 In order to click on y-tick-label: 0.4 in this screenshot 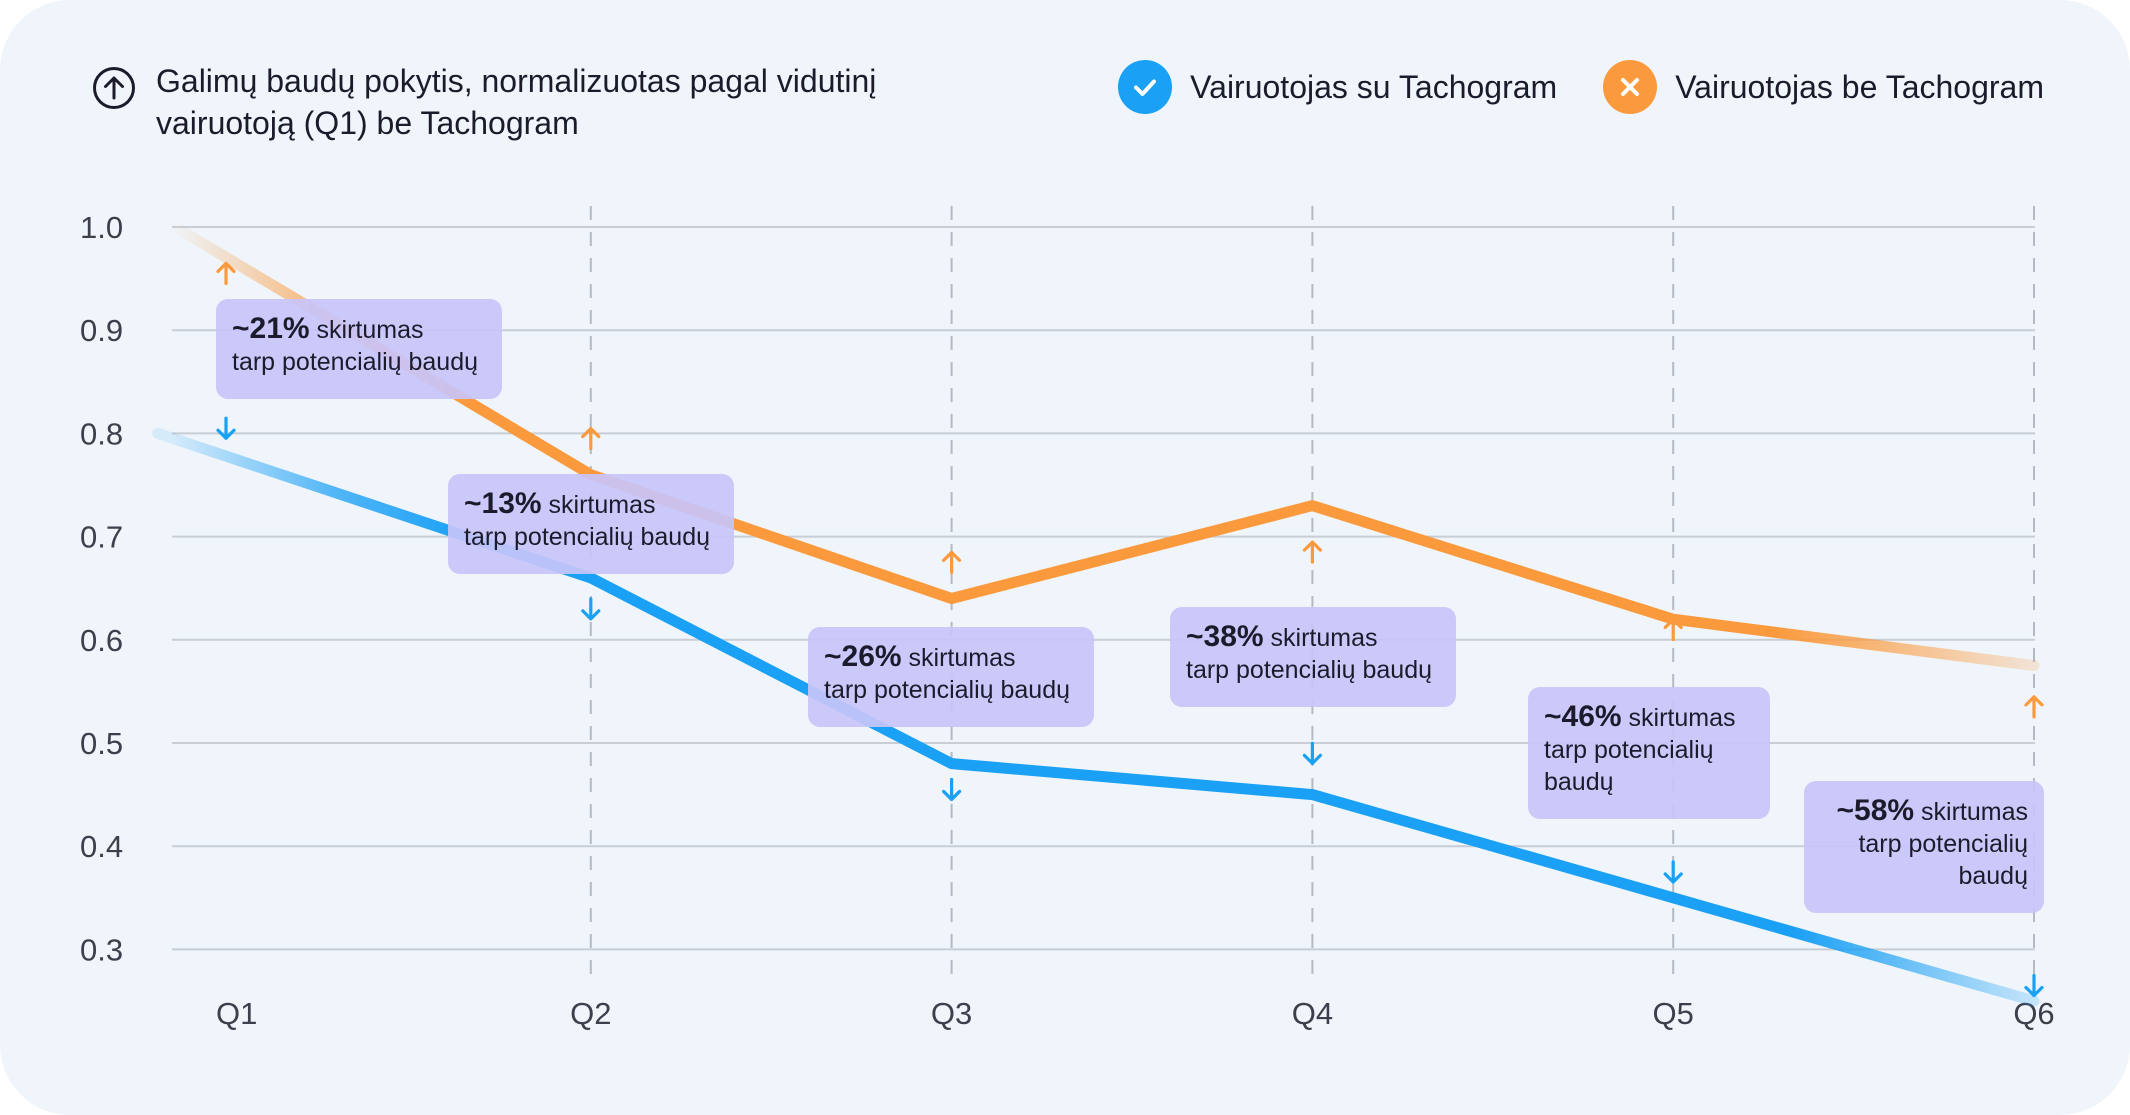, I will do `click(101, 846)`.